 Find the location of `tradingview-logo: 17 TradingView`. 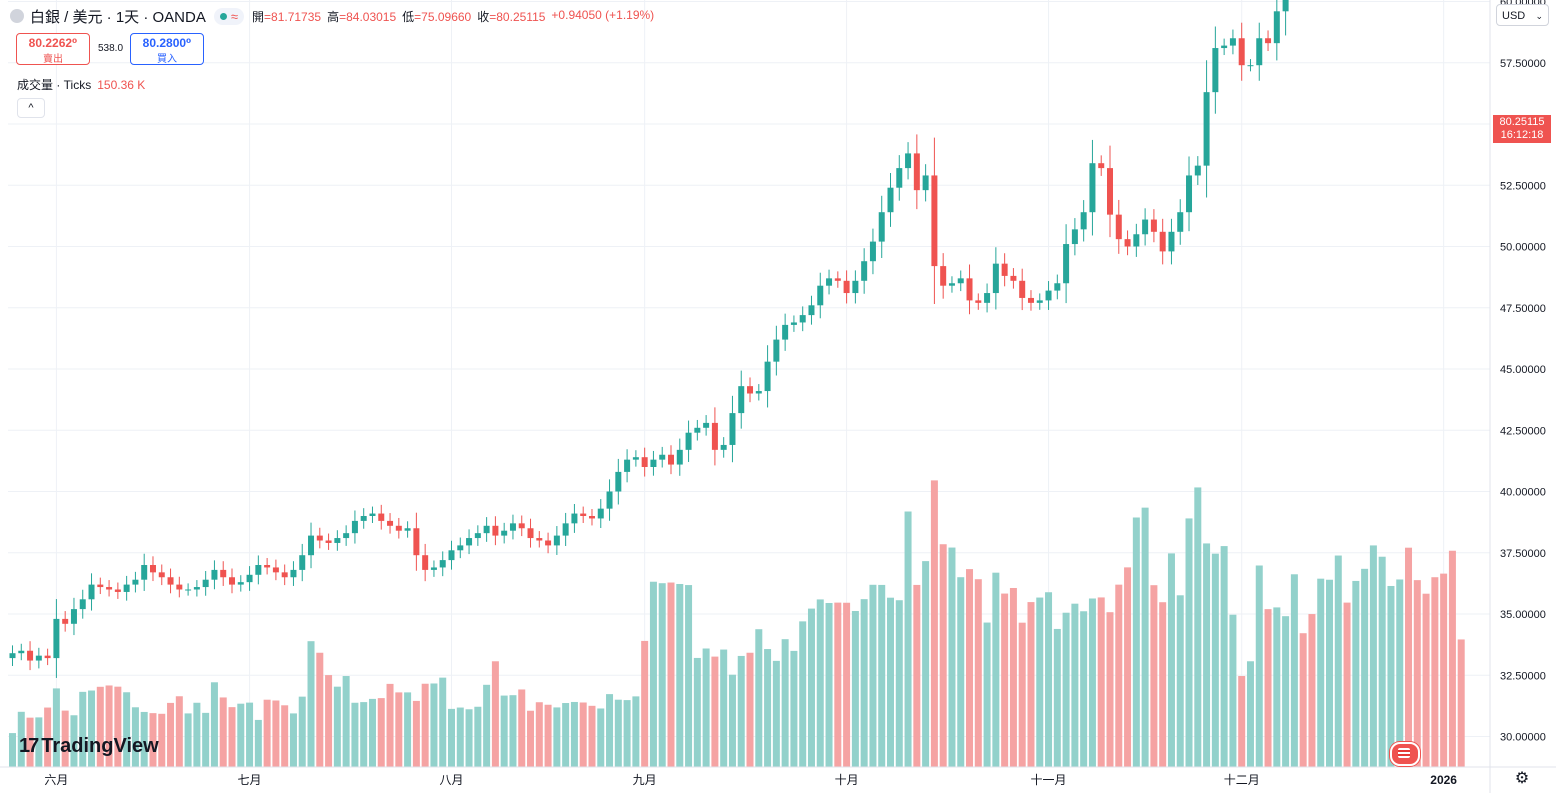

tradingview-logo: 17 TradingView is located at coordinates (89, 746).